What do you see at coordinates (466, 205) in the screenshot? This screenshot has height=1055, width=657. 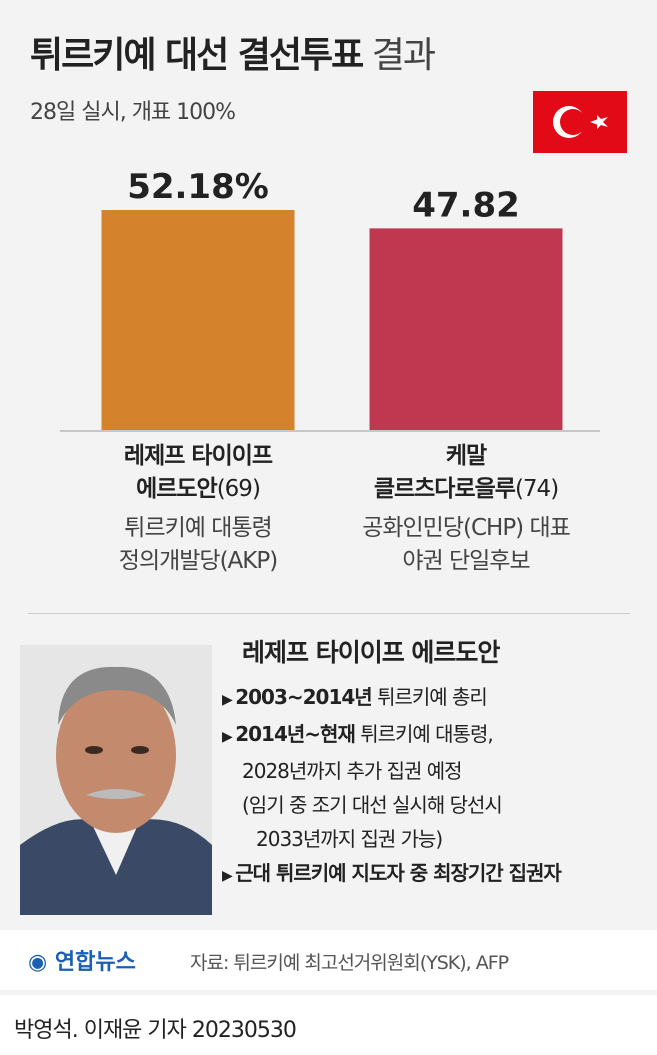 I see `value-label: 47.82` at bounding box center [466, 205].